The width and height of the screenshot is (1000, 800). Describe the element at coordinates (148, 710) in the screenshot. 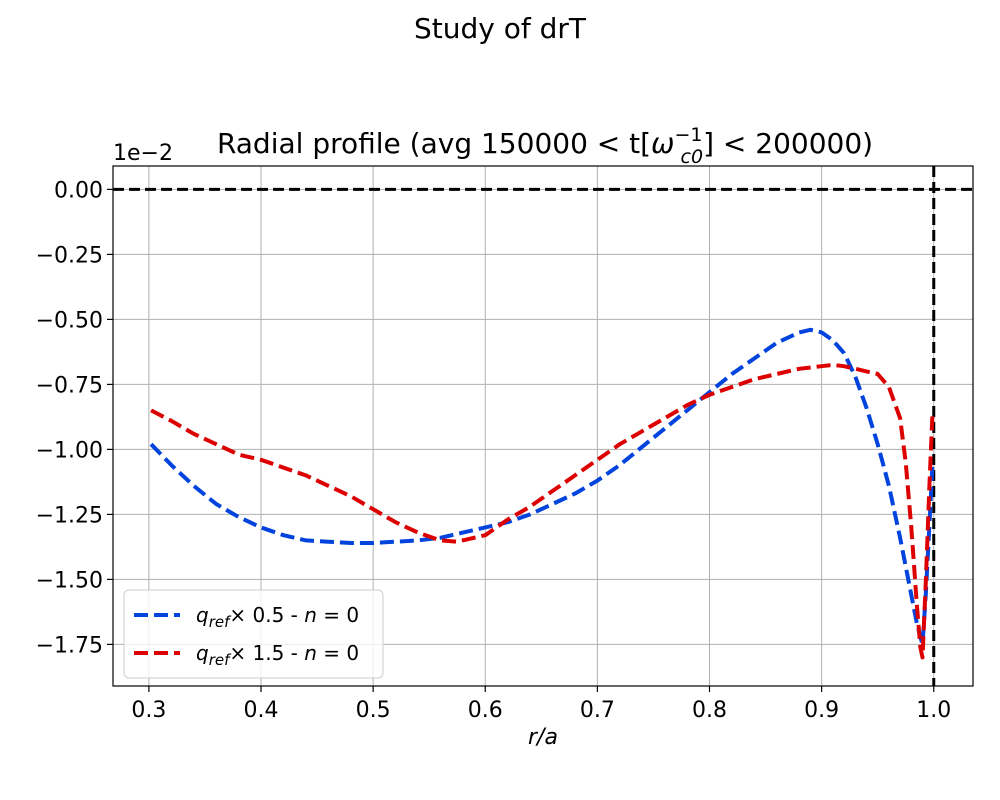

I see `x-tick-label: 0.3` at that location.